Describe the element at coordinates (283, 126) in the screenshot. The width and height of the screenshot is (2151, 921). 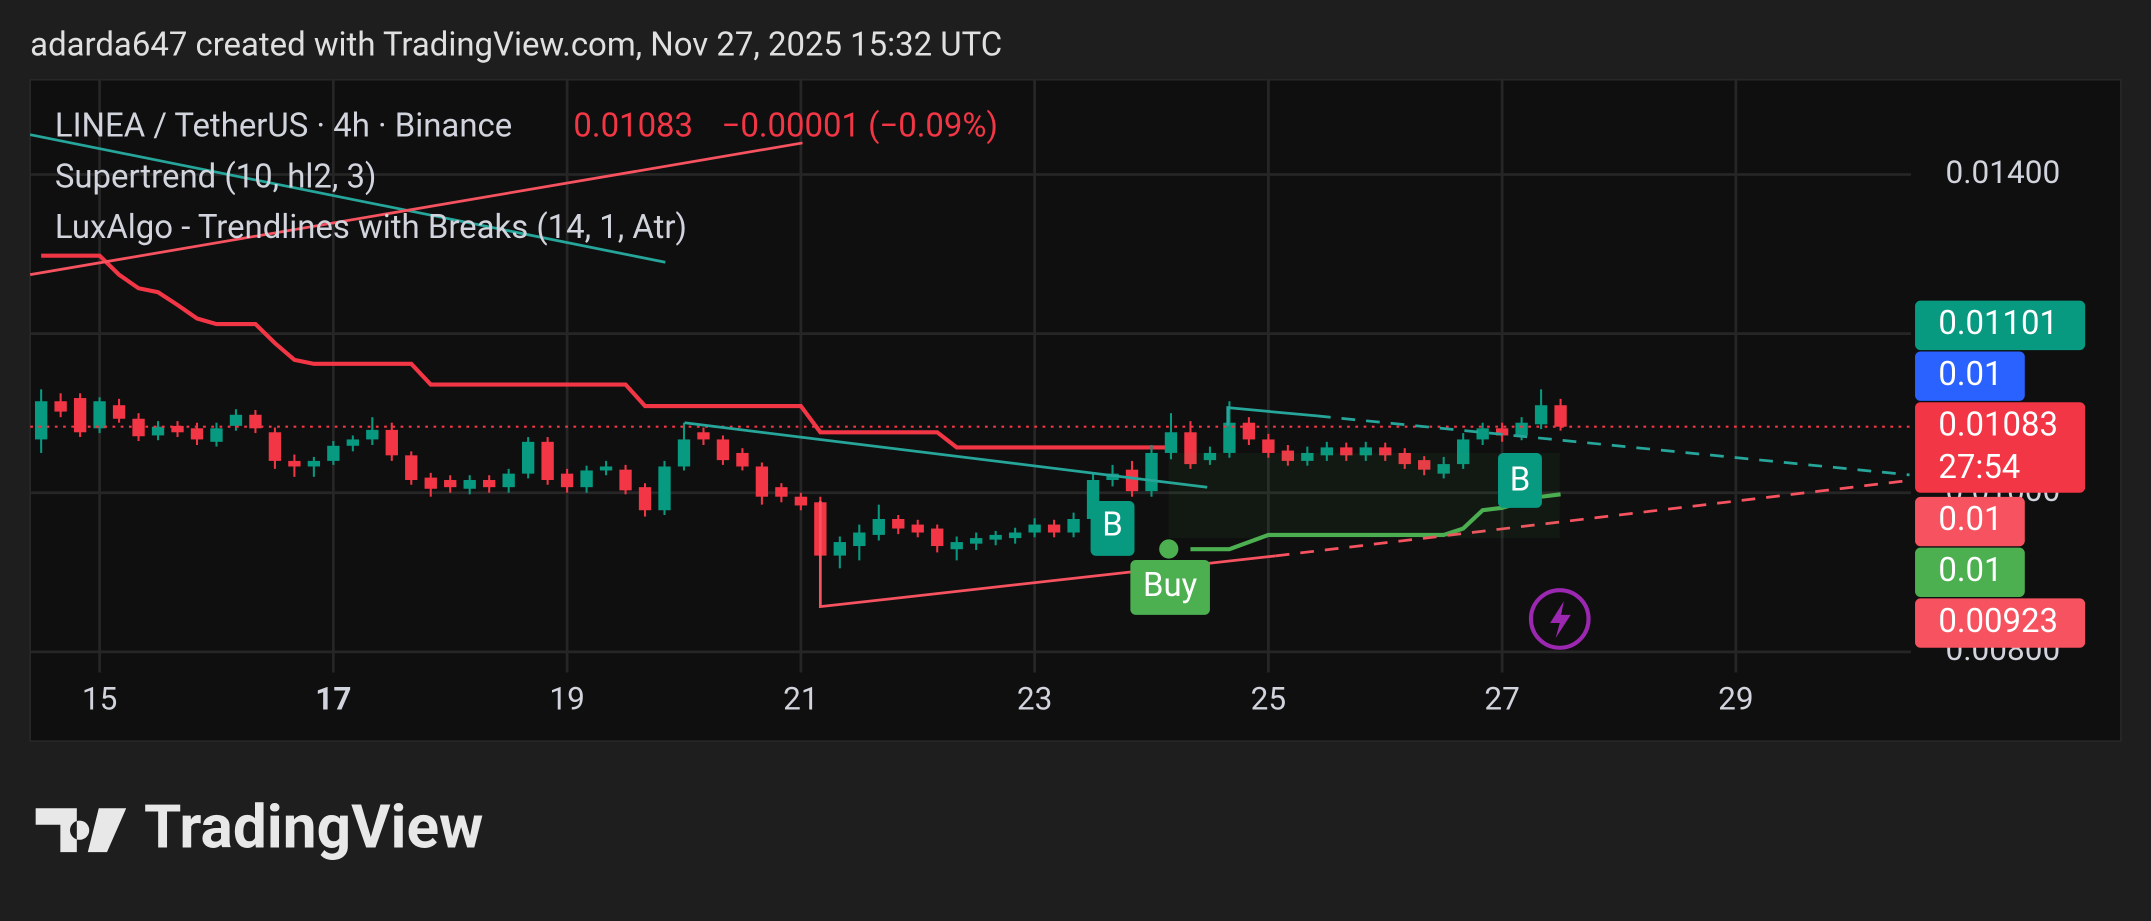
I see `symbol: LINEA / TetherUS · 4h · Binance` at that location.